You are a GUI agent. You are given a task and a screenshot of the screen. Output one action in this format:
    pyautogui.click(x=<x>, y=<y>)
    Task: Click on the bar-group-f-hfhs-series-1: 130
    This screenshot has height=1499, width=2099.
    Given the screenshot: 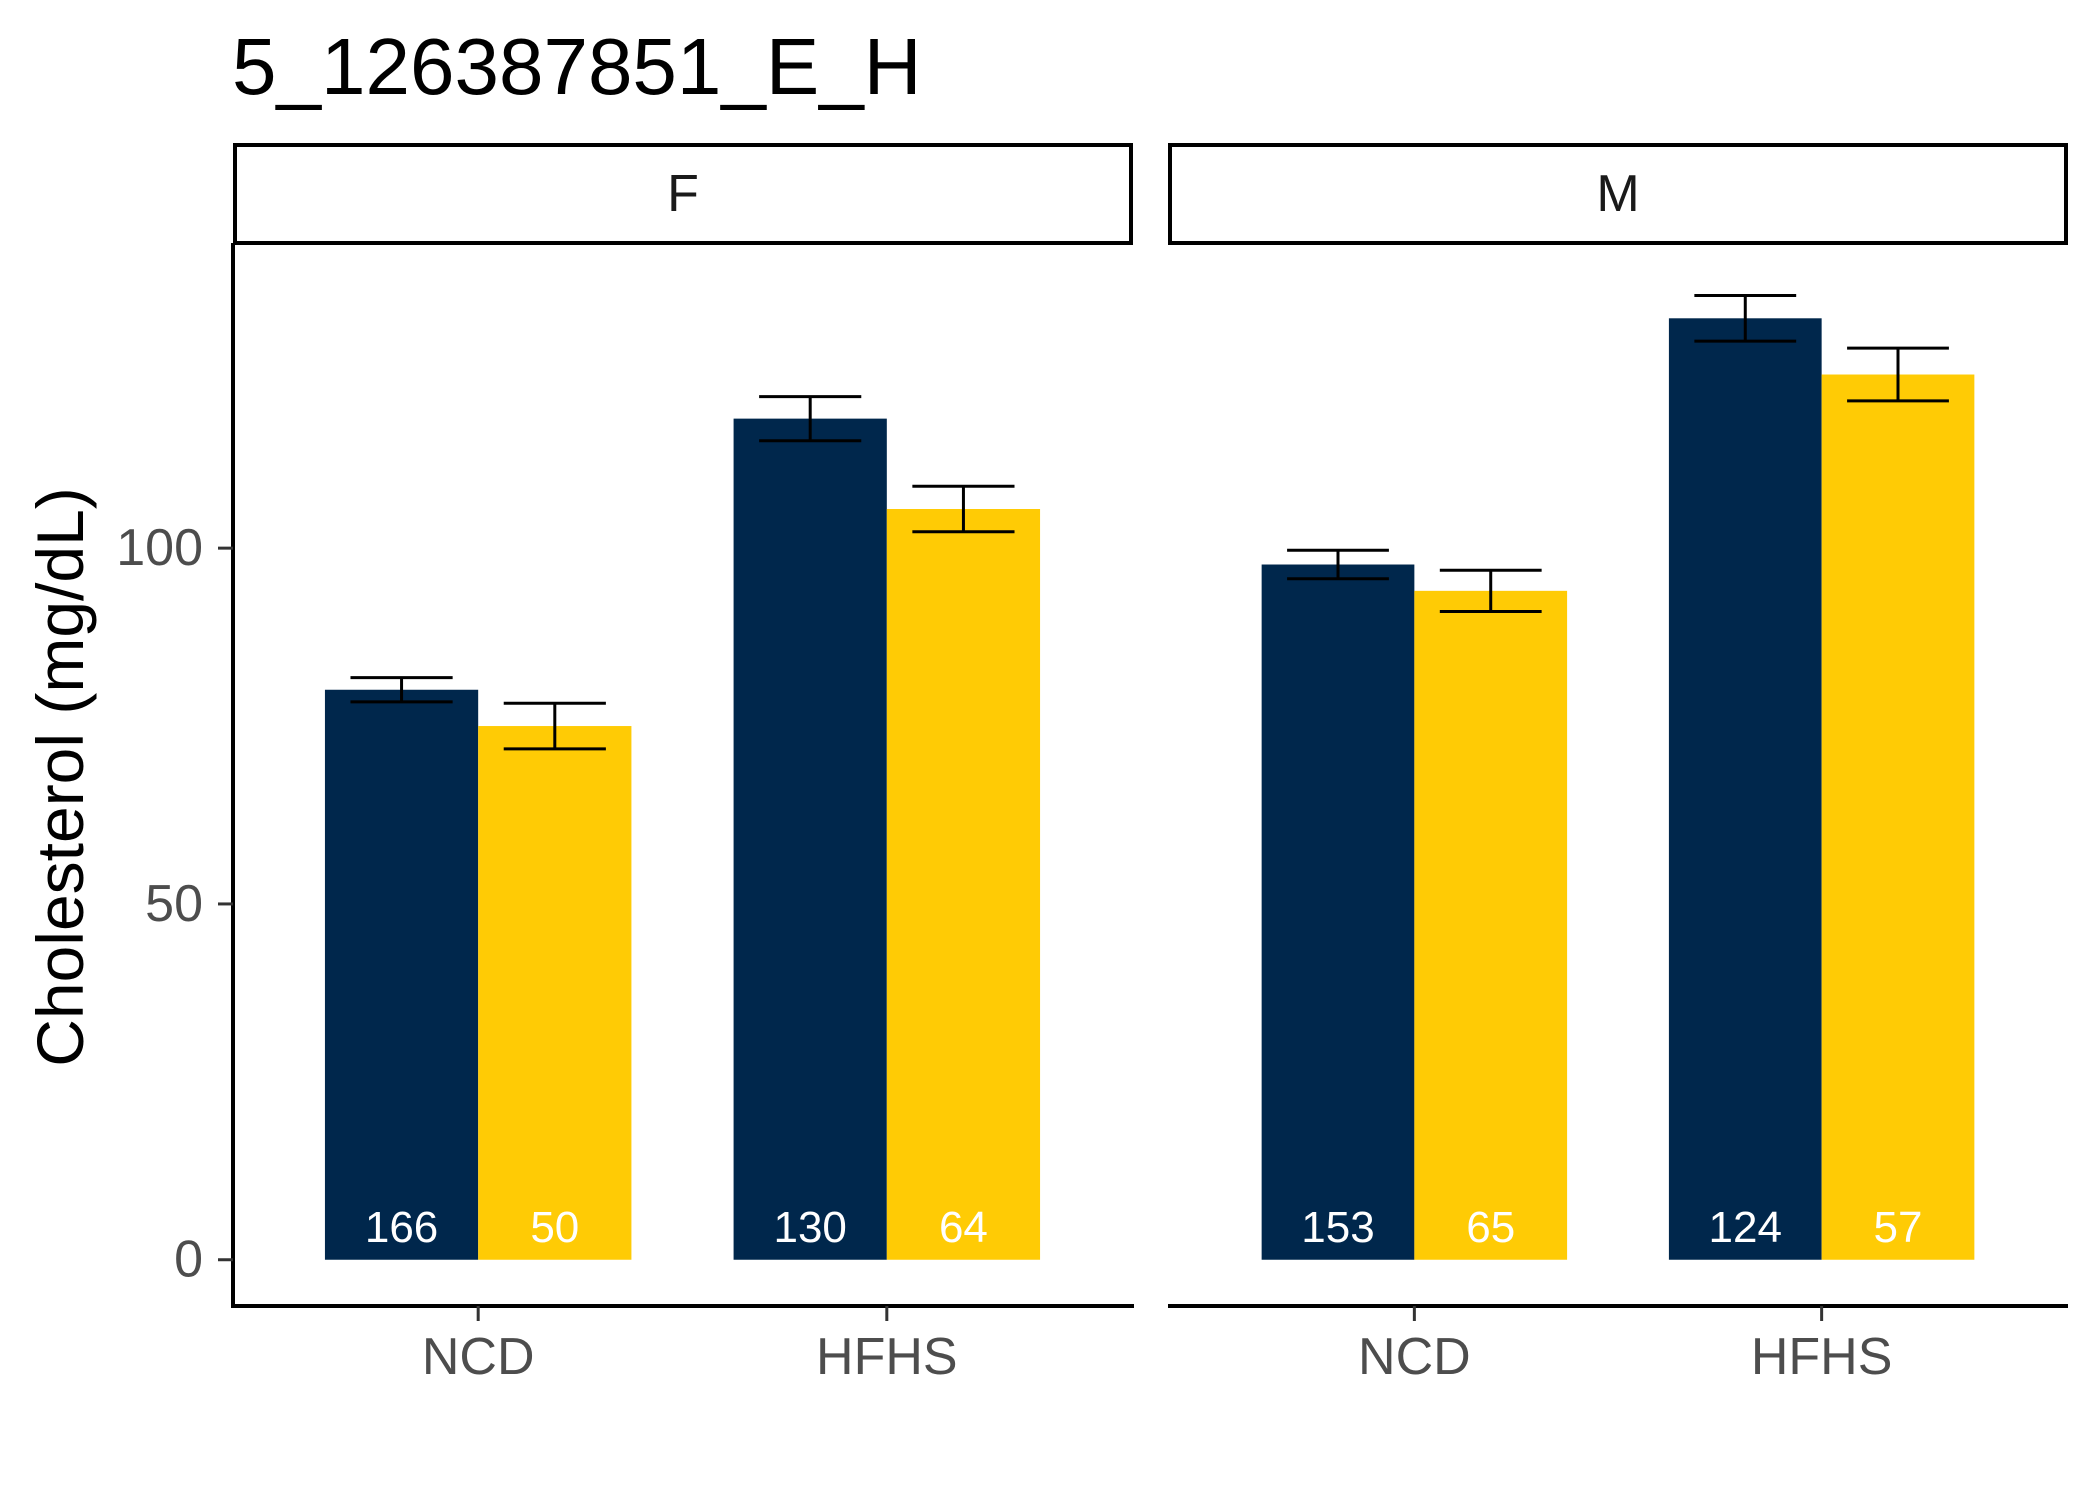 What is the action you would take?
    pyautogui.click(x=810, y=827)
    